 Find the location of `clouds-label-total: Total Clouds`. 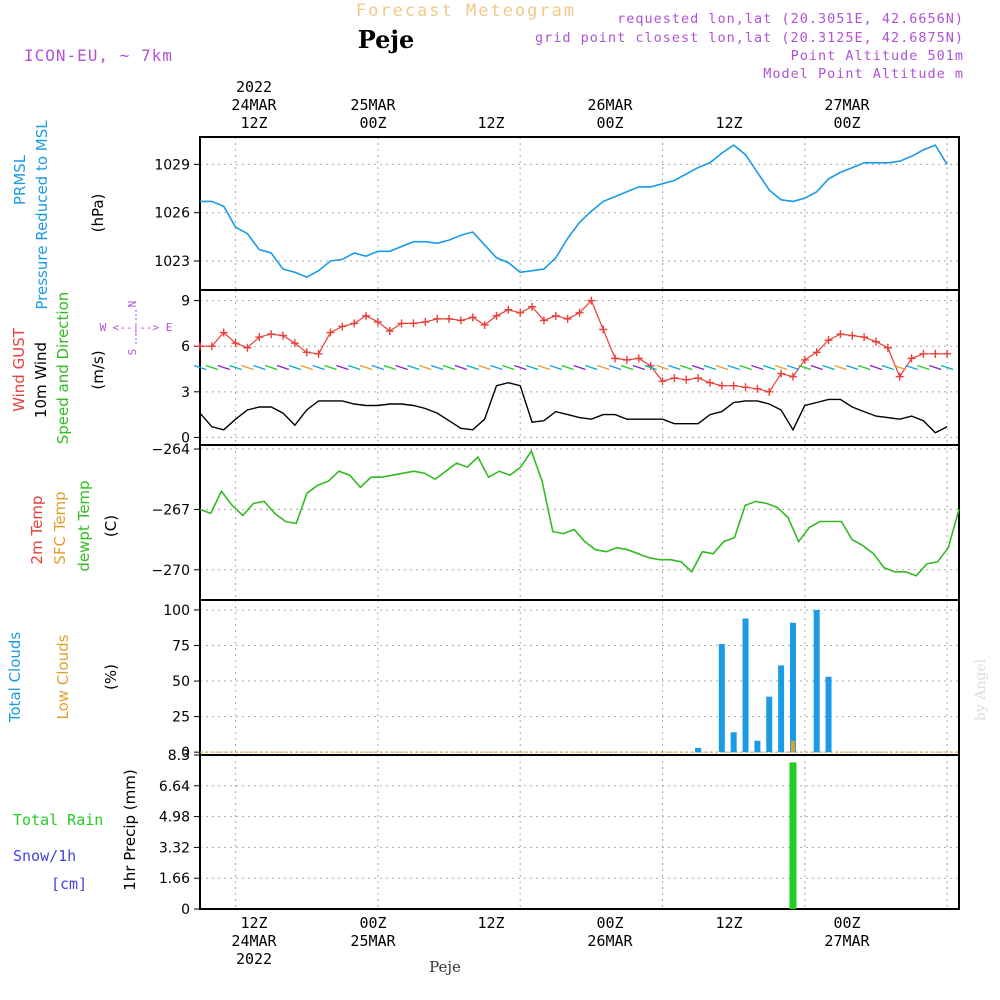

clouds-label-total: Total Clouds is located at coordinates (15, 678).